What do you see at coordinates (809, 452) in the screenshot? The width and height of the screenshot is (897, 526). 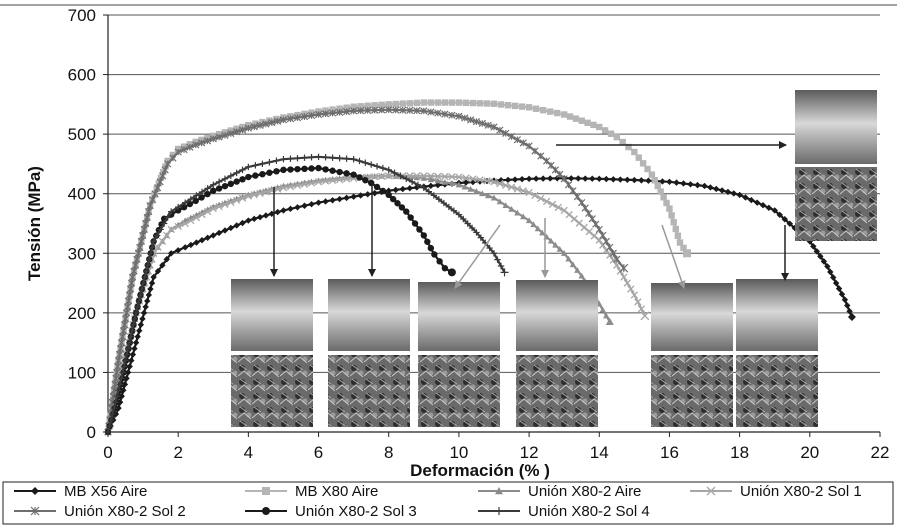 I see `x-tick-label: 20` at bounding box center [809, 452].